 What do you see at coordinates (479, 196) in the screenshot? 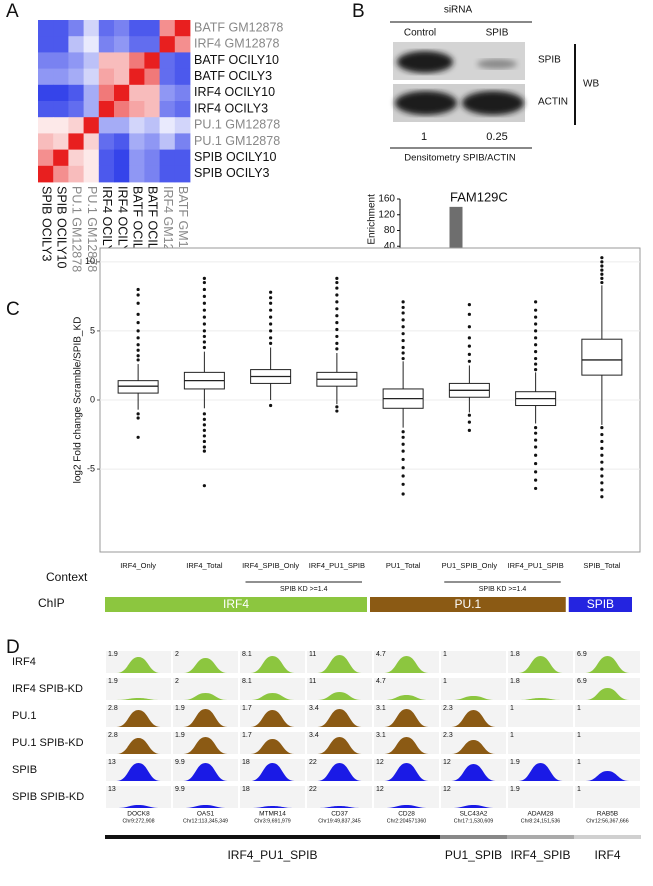
I see `chart-title: FAM129C` at bounding box center [479, 196].